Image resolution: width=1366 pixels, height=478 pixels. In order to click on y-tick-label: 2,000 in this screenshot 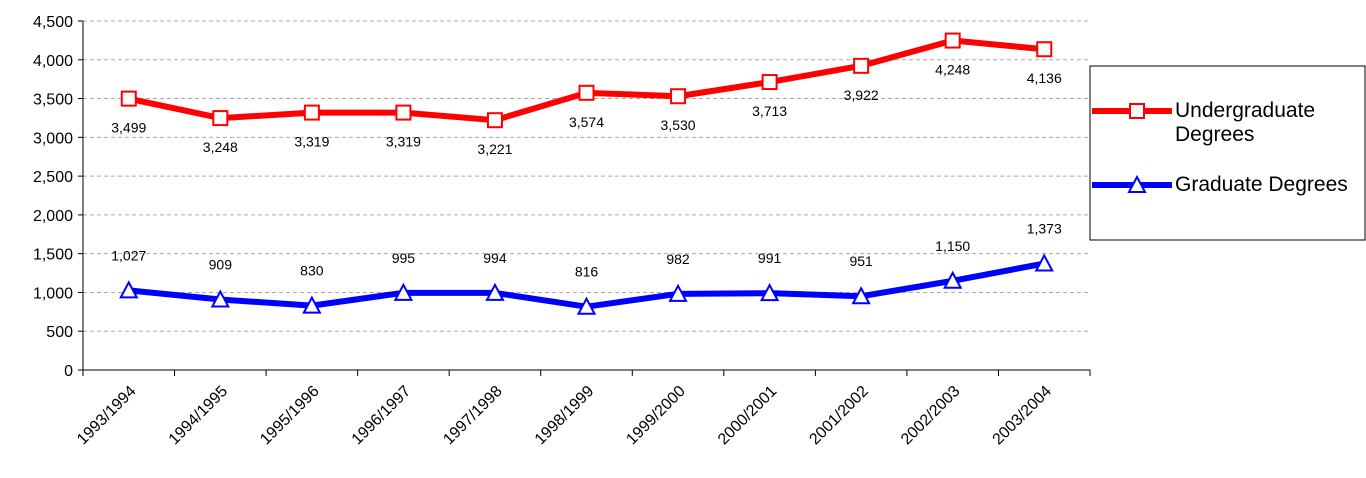, I will do `click(53, 216)`.